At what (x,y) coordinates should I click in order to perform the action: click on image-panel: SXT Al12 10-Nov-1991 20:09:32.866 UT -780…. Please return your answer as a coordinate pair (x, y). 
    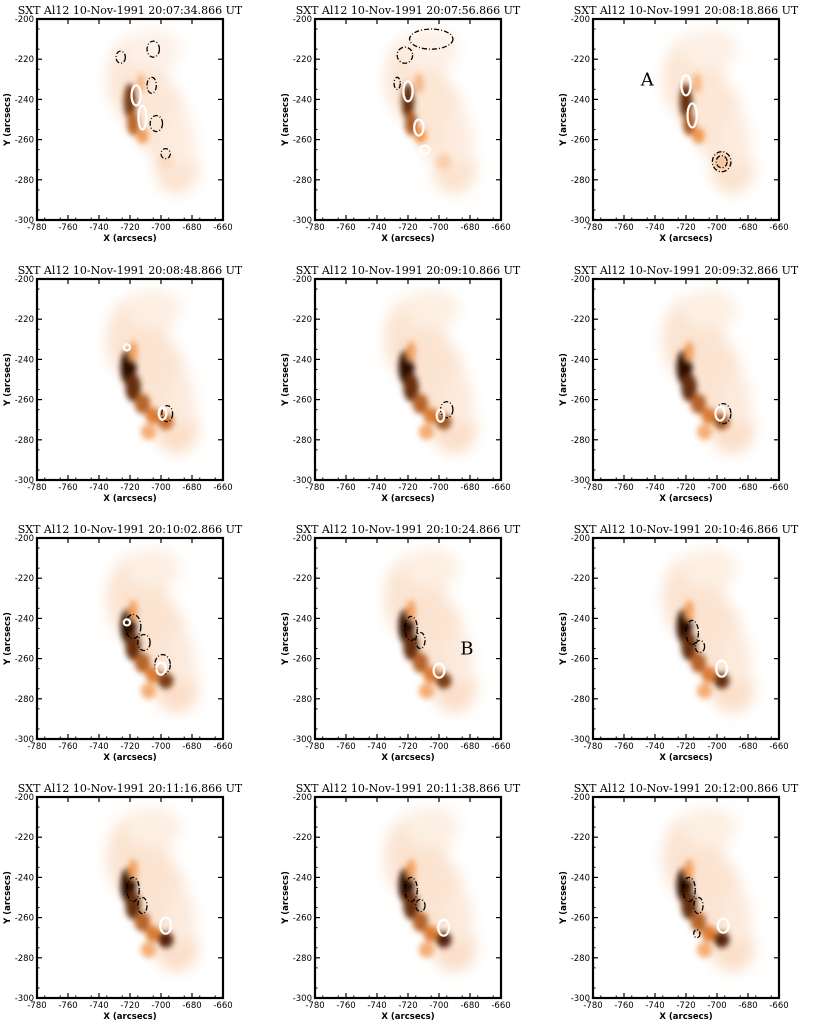
    Looking at the image, I should click on (679, 384).